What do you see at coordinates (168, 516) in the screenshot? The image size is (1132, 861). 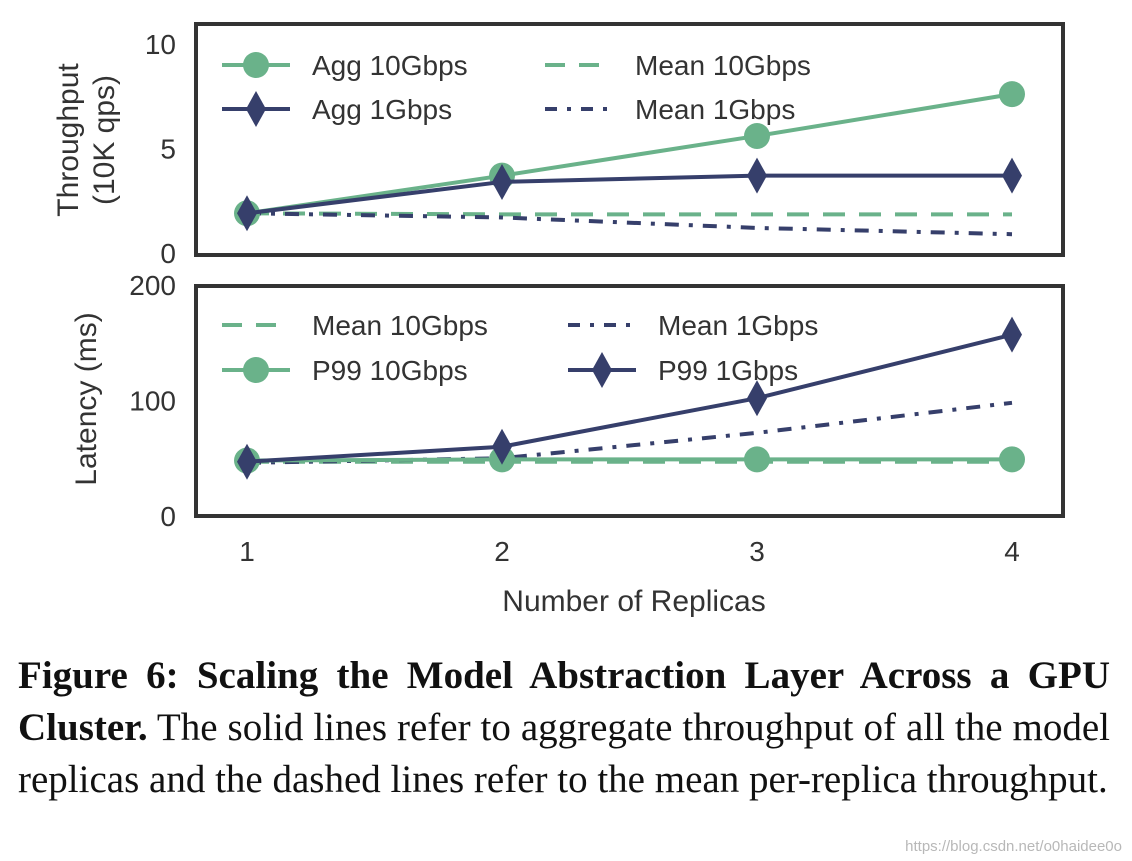 I see `latency-y-tick-0: 0` at bounding box center [168, 516].